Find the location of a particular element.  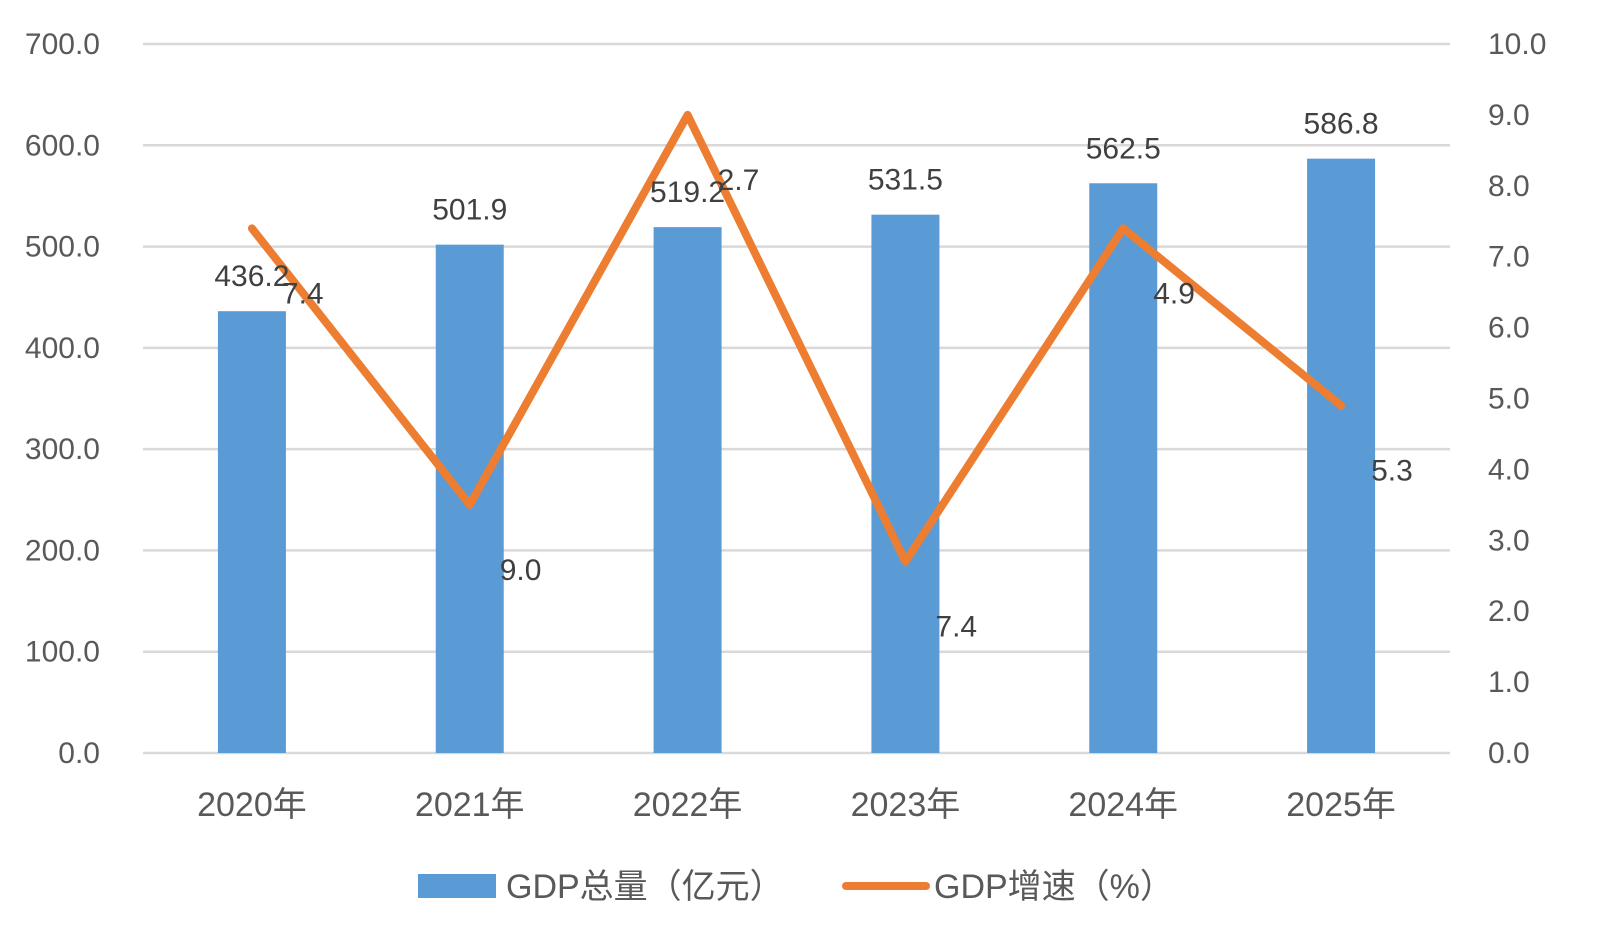

y-right-tick-label: 1.0 is located at coordinates (1509, 682).